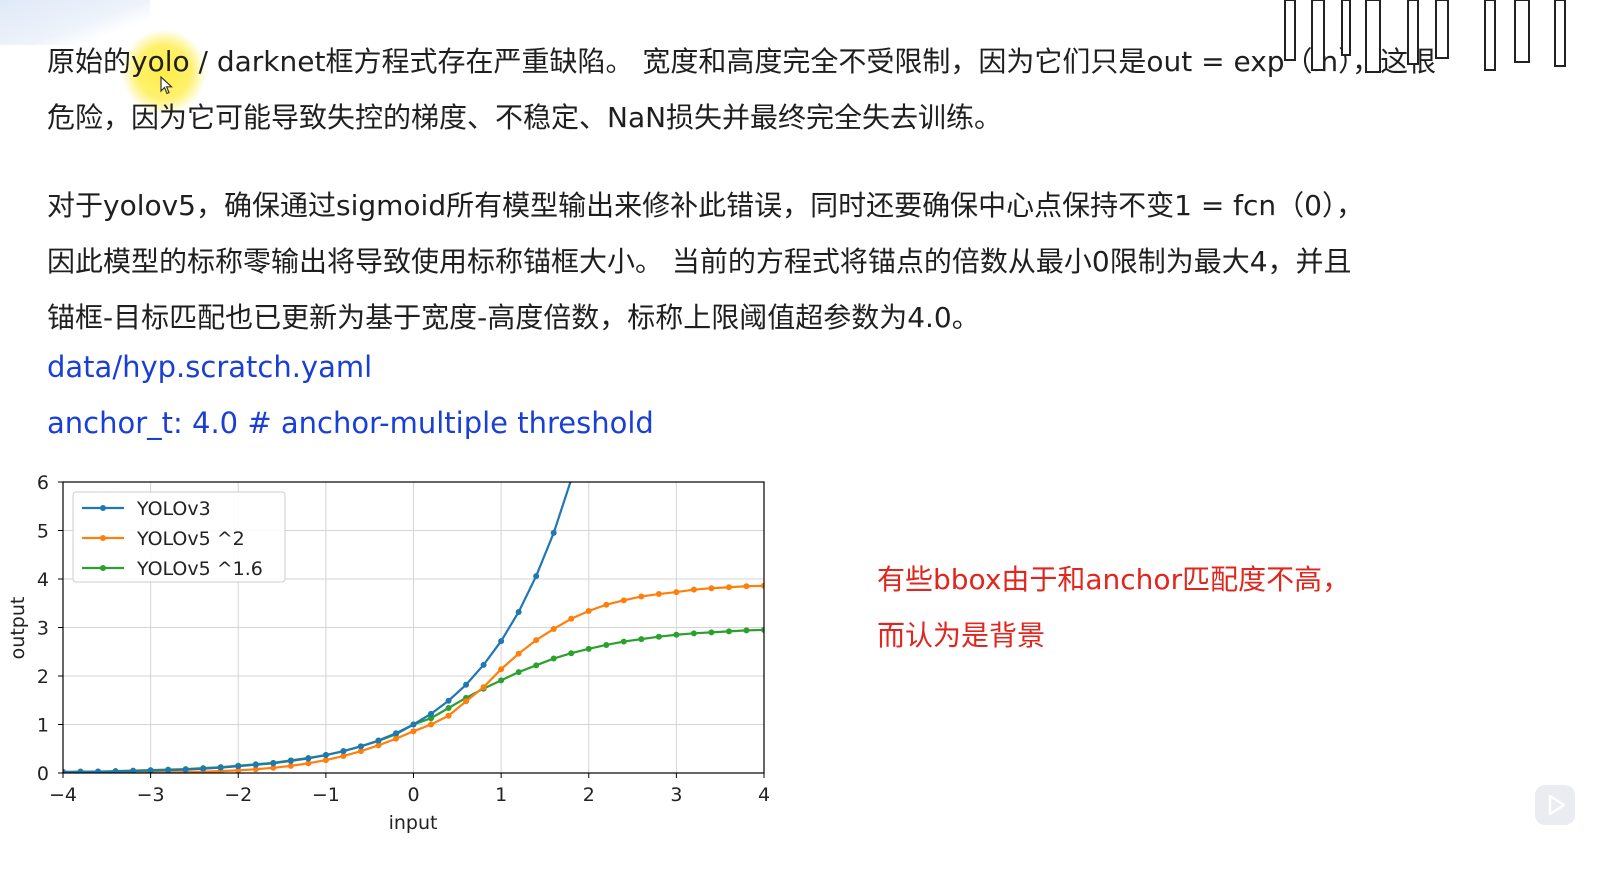  I want to click on y-tick-label: 3, so click(43, 629).